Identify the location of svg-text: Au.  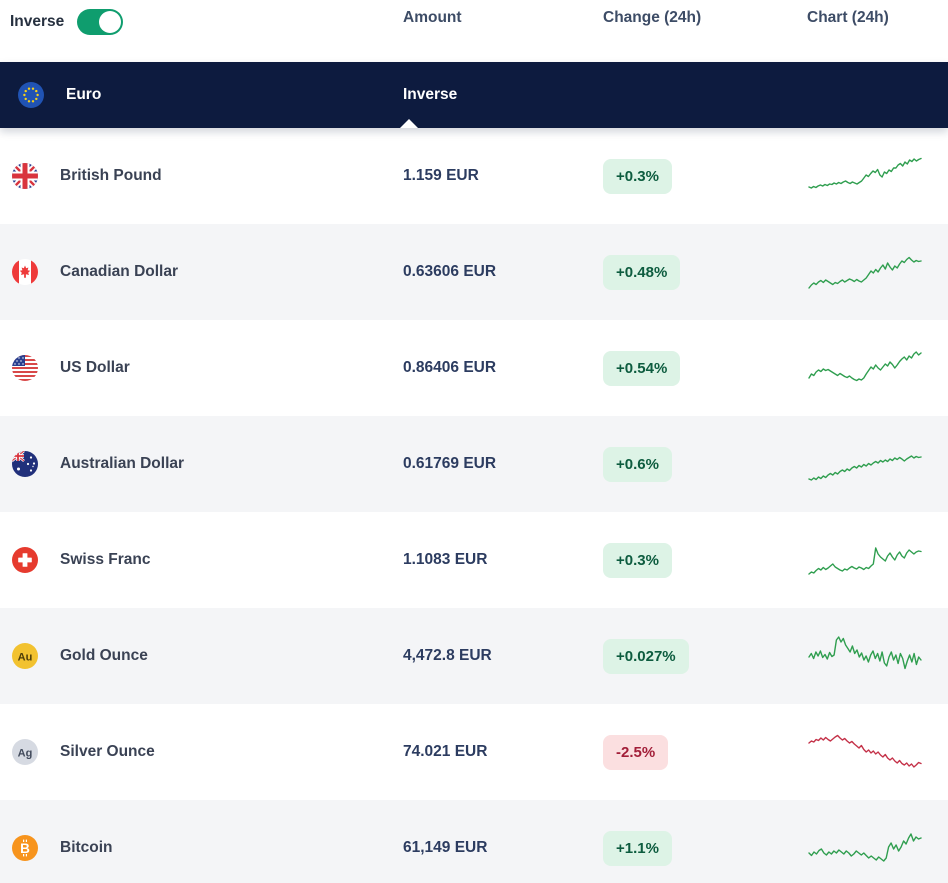
(25, 658).